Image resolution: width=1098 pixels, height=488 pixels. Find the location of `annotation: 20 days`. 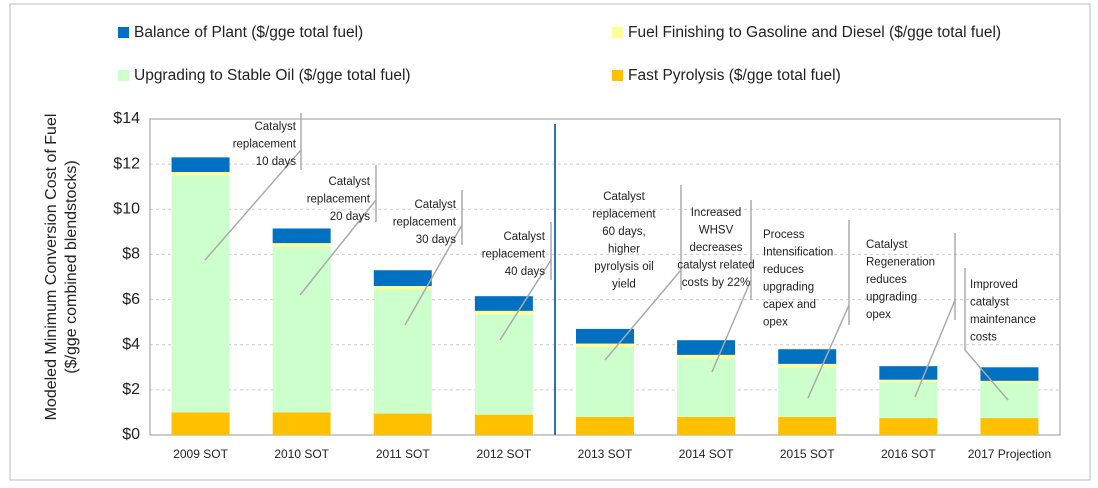

annotation: 20 days is located at coordinates (350, 217).